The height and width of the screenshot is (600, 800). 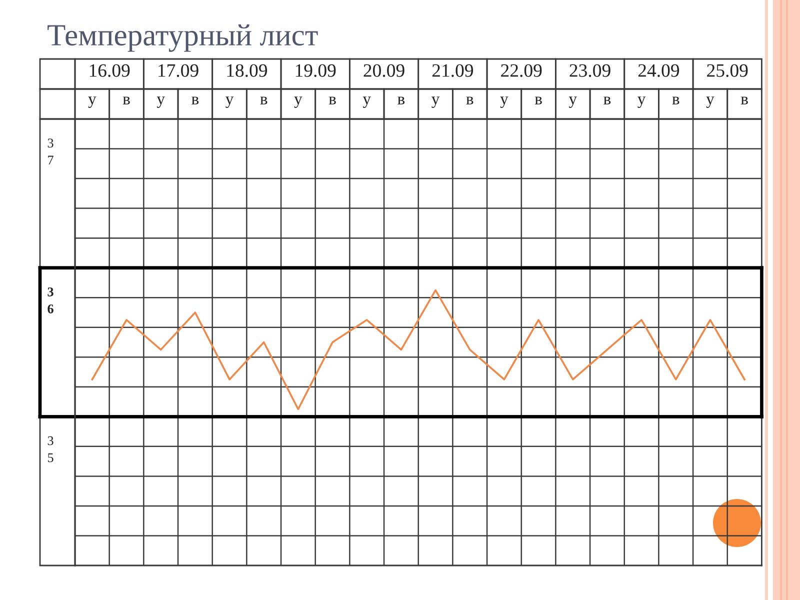 What do you see at coordinates (183, 38) in the screenshot?
I see `chart-title: Температурный лист` at bounding box center [183, 38].